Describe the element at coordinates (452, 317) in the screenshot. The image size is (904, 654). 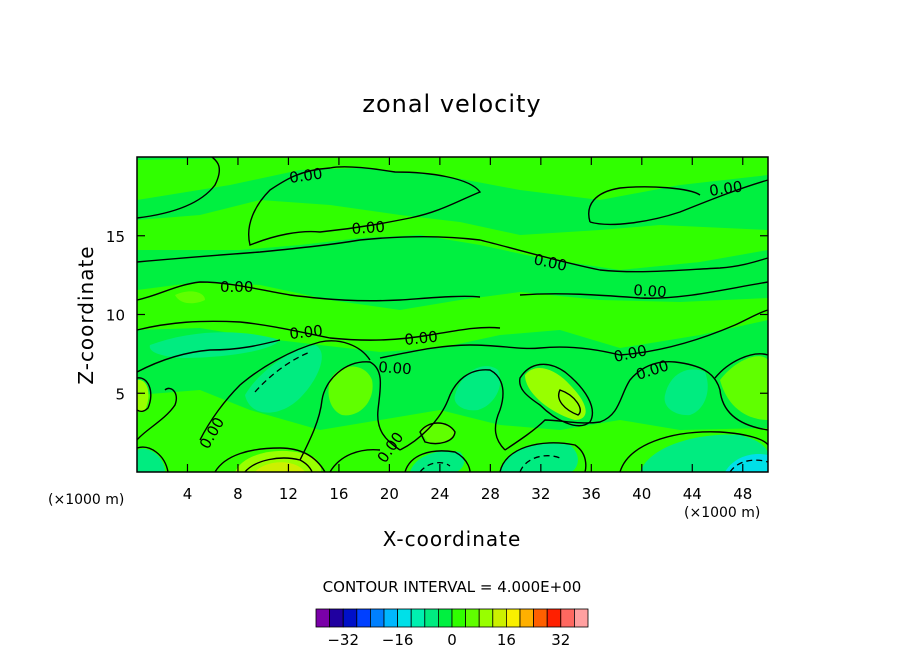
I see `field-band-mid` at that location.